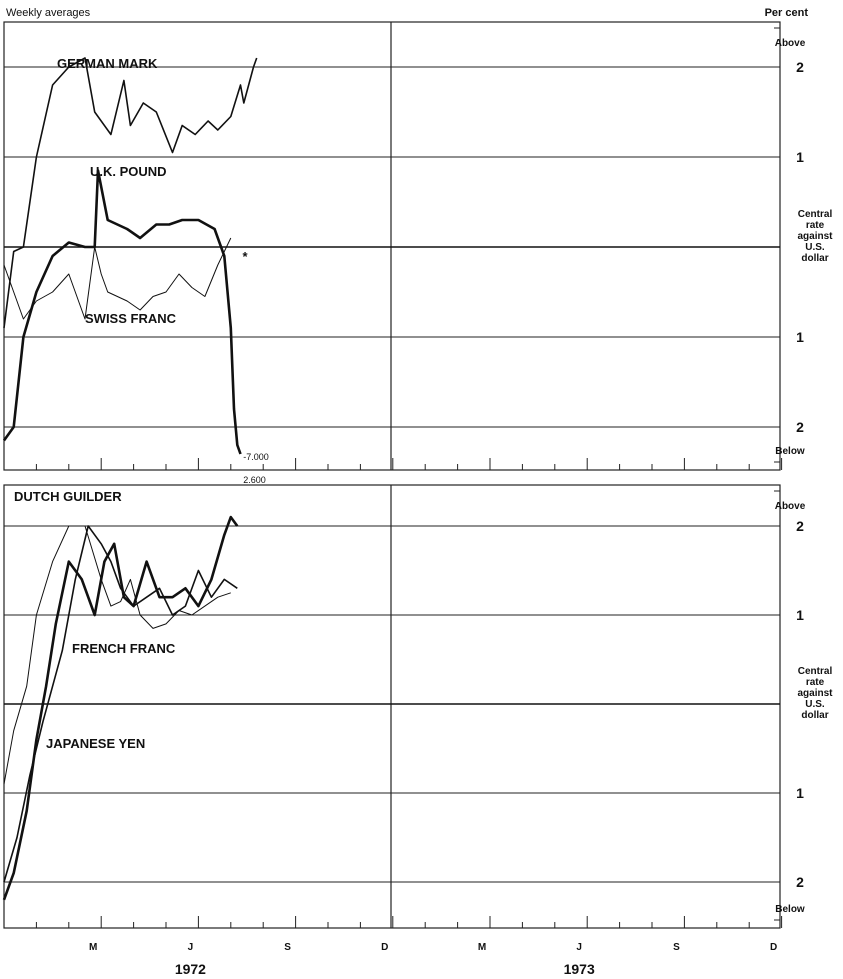 The height and width of the screenshot is (979, 843). What do you see at coordinates (254, 480) in the screenshot?
I see `offscale-annotation: 2.600` at bounding box center [254, 480].